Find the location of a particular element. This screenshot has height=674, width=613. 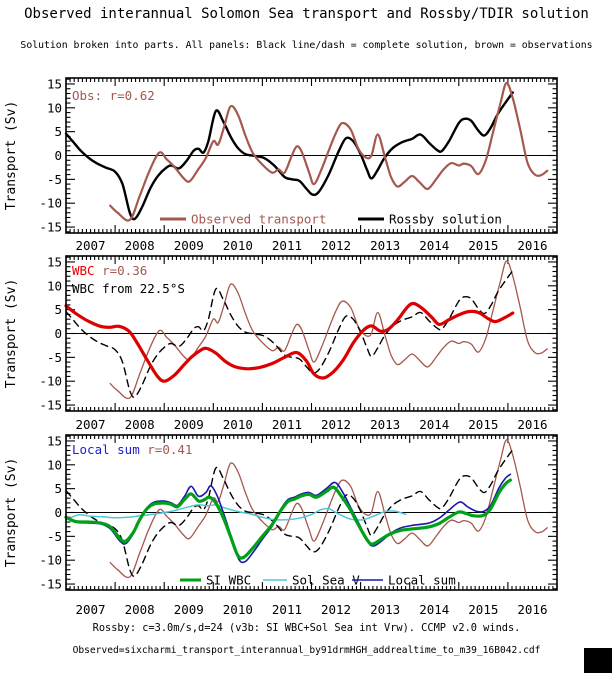

x-axis-year-labels-row1: 2007 2008 2009 2010 2011 2012 2013 2014 2015 2016 is located at coordinates (311, 245).